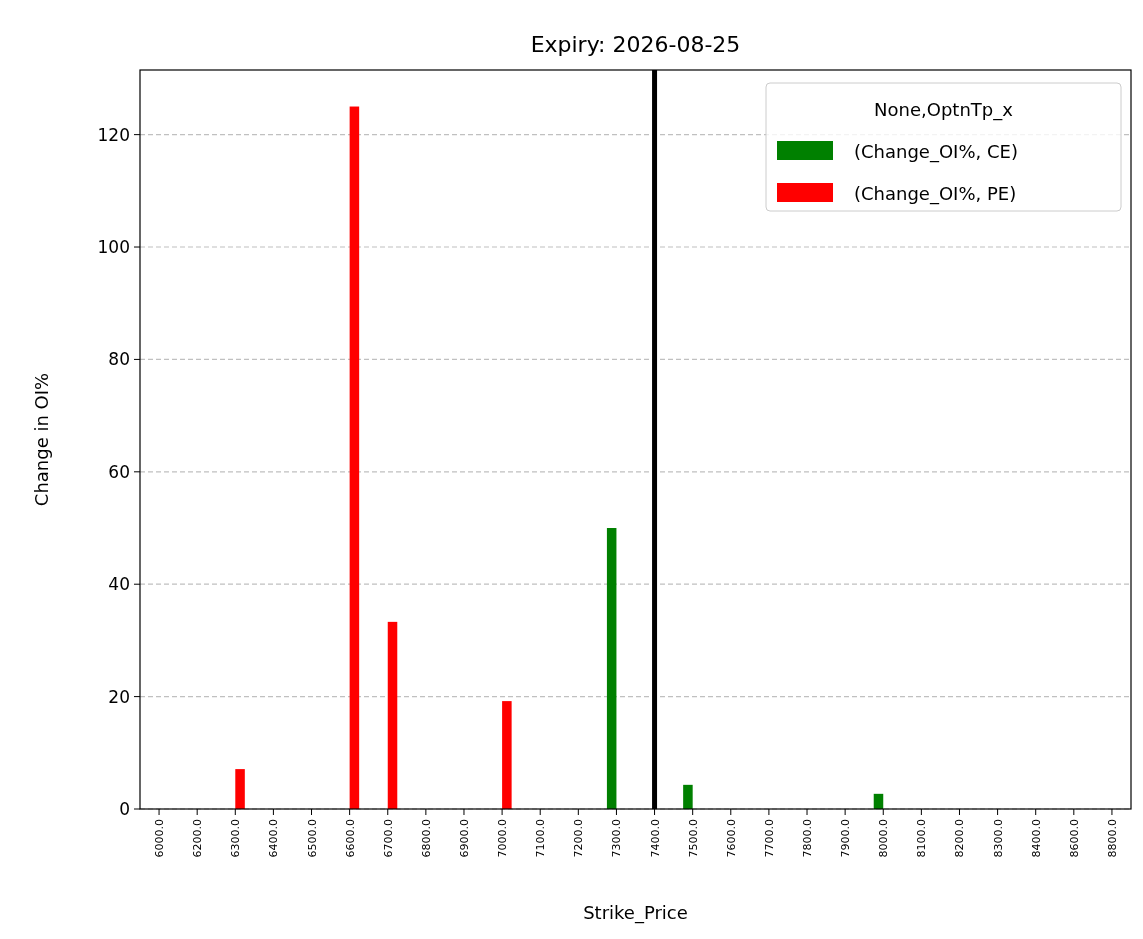 The height and width of the screenshot is (939, 1143). Describe the element at coordinates (579, 838) in the screenshot. I see `x-tick-label: 7200.0` at that location.